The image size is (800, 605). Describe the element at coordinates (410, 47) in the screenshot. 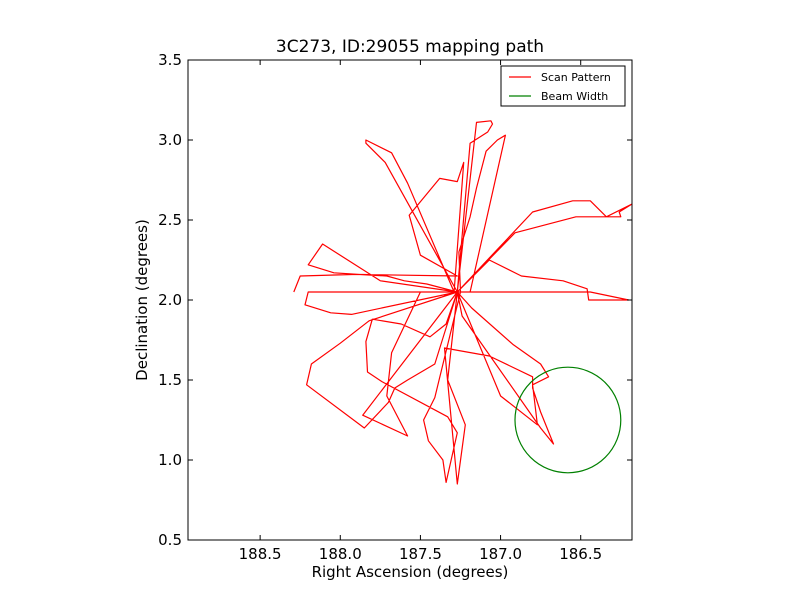

I see `chart-title: 3C273, ID:29055 mapping path` at that location.